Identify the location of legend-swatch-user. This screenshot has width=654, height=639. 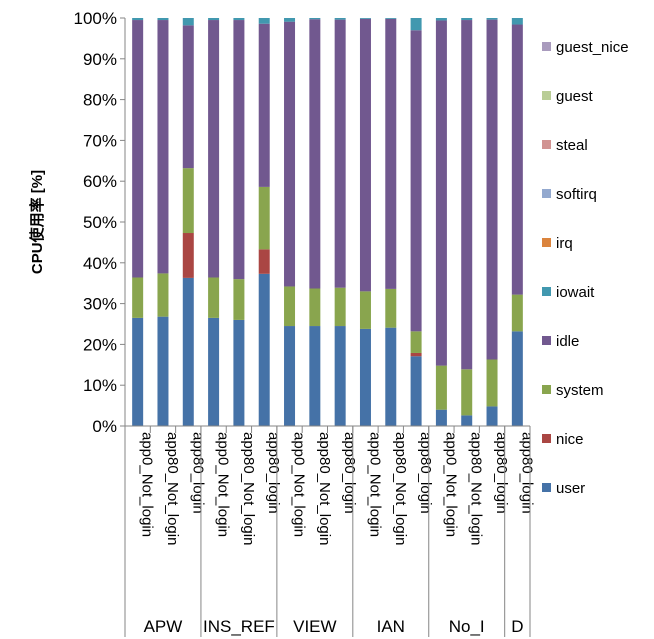
(546, 487).